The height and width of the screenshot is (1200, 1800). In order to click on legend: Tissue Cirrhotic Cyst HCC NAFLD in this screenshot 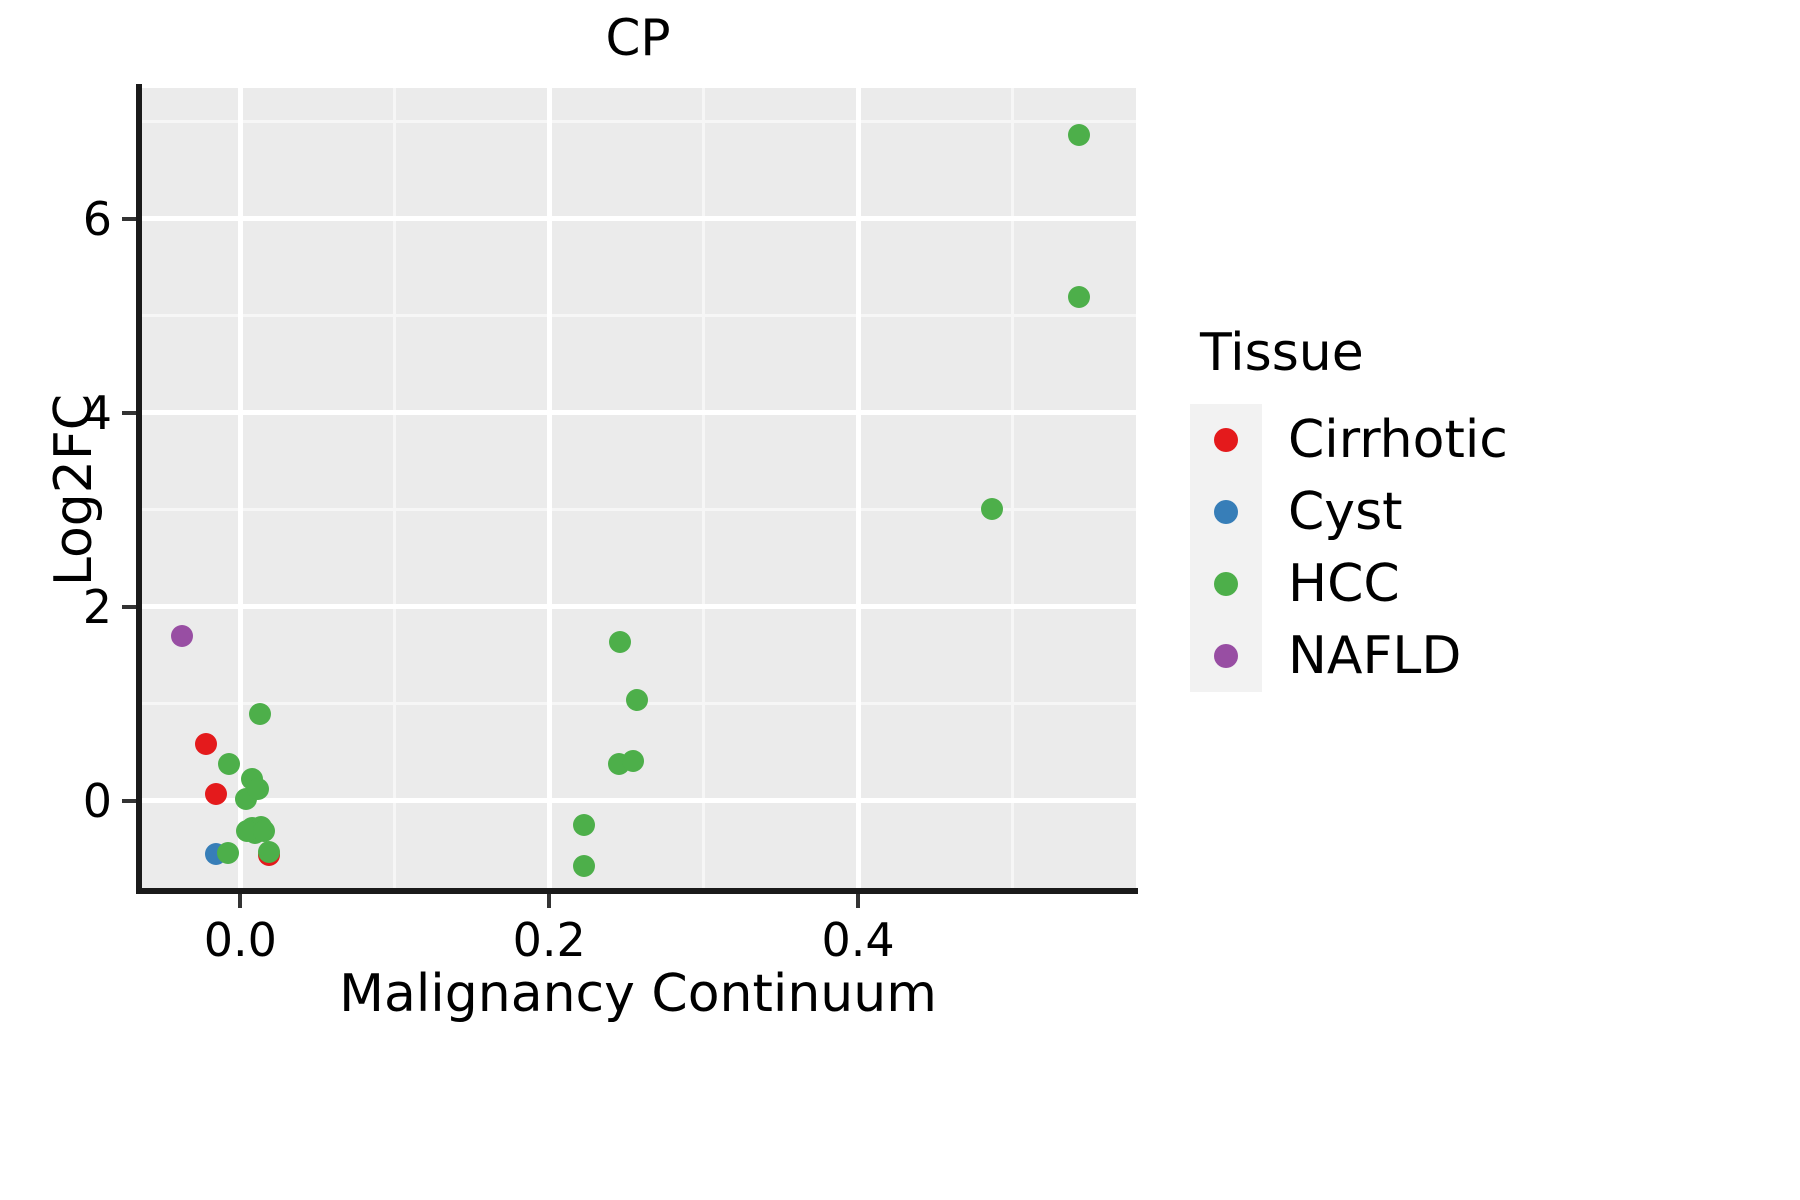, I will do `click(1470, 507)`.